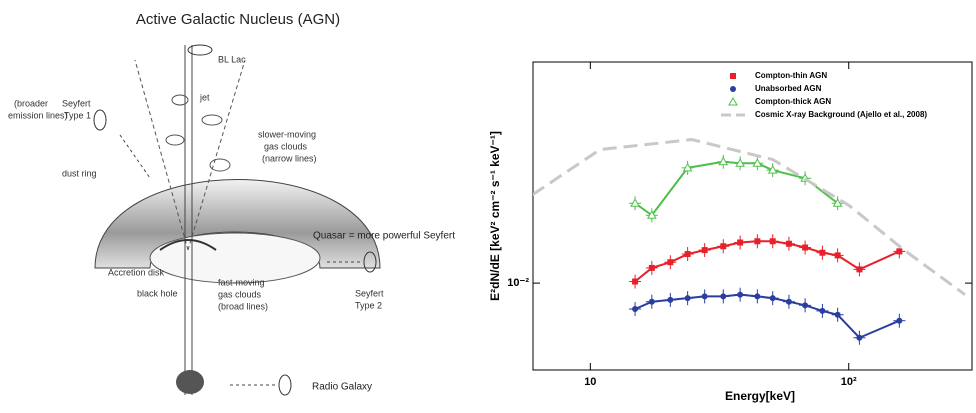  What do you see at coordinates (232, 59) in the screenshot?
I see `diagram-label: BL Lac` at bounding box center [232, 59].